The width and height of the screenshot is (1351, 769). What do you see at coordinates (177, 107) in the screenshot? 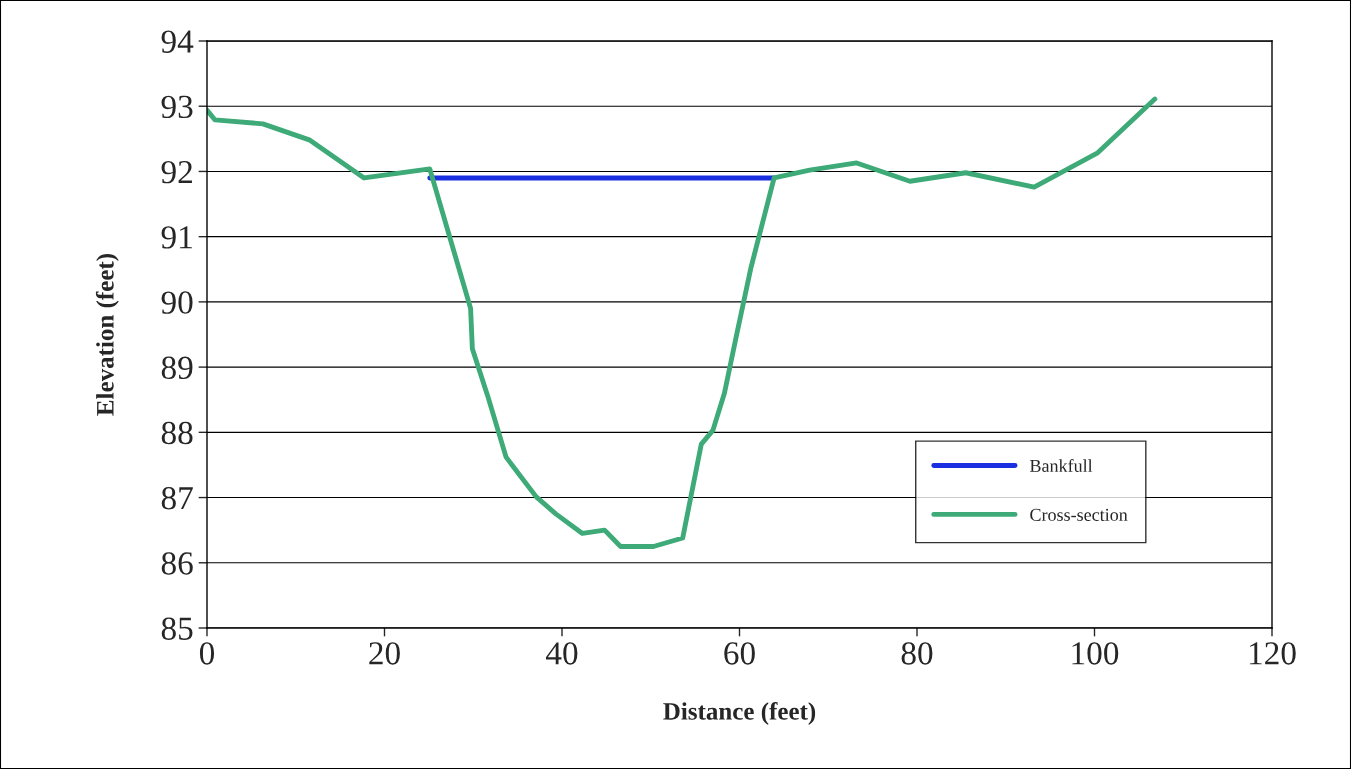
I see `y-tick-label: 93` at bounding box center [177, 107].